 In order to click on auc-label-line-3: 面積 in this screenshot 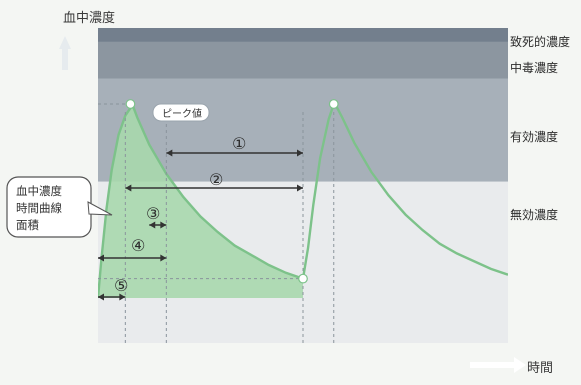, I will do `click(27, 225)`.